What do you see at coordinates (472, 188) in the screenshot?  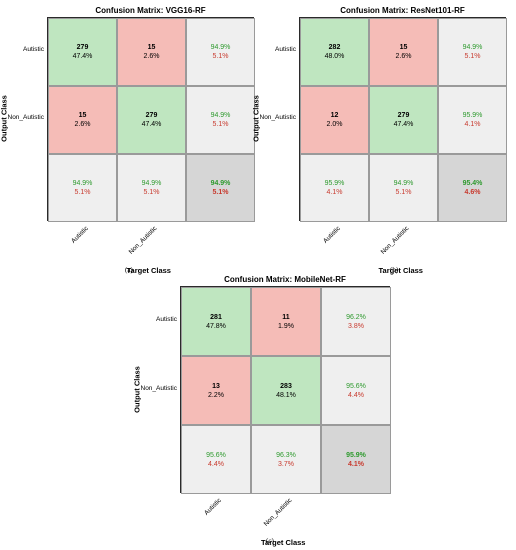 I see `matrix-cell: 95.4% 4.6%` at bounding box center [472, 188].